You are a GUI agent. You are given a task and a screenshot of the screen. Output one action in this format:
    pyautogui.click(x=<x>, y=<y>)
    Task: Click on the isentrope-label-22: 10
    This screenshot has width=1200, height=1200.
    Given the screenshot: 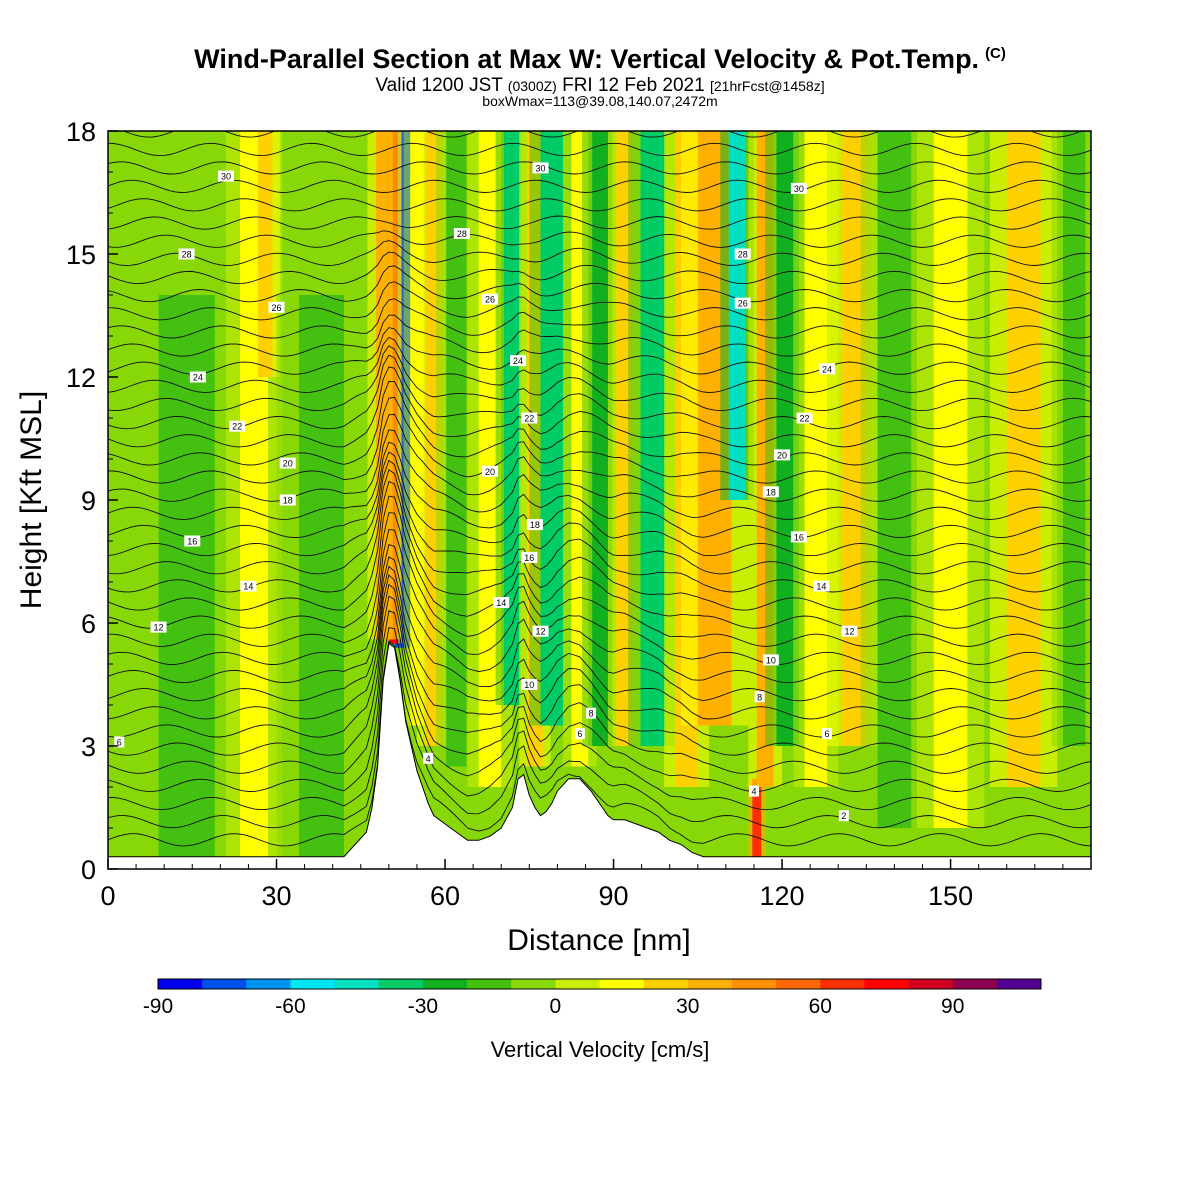 What is the action you would take?
    pyautogui.click(x=529, y=685)
    